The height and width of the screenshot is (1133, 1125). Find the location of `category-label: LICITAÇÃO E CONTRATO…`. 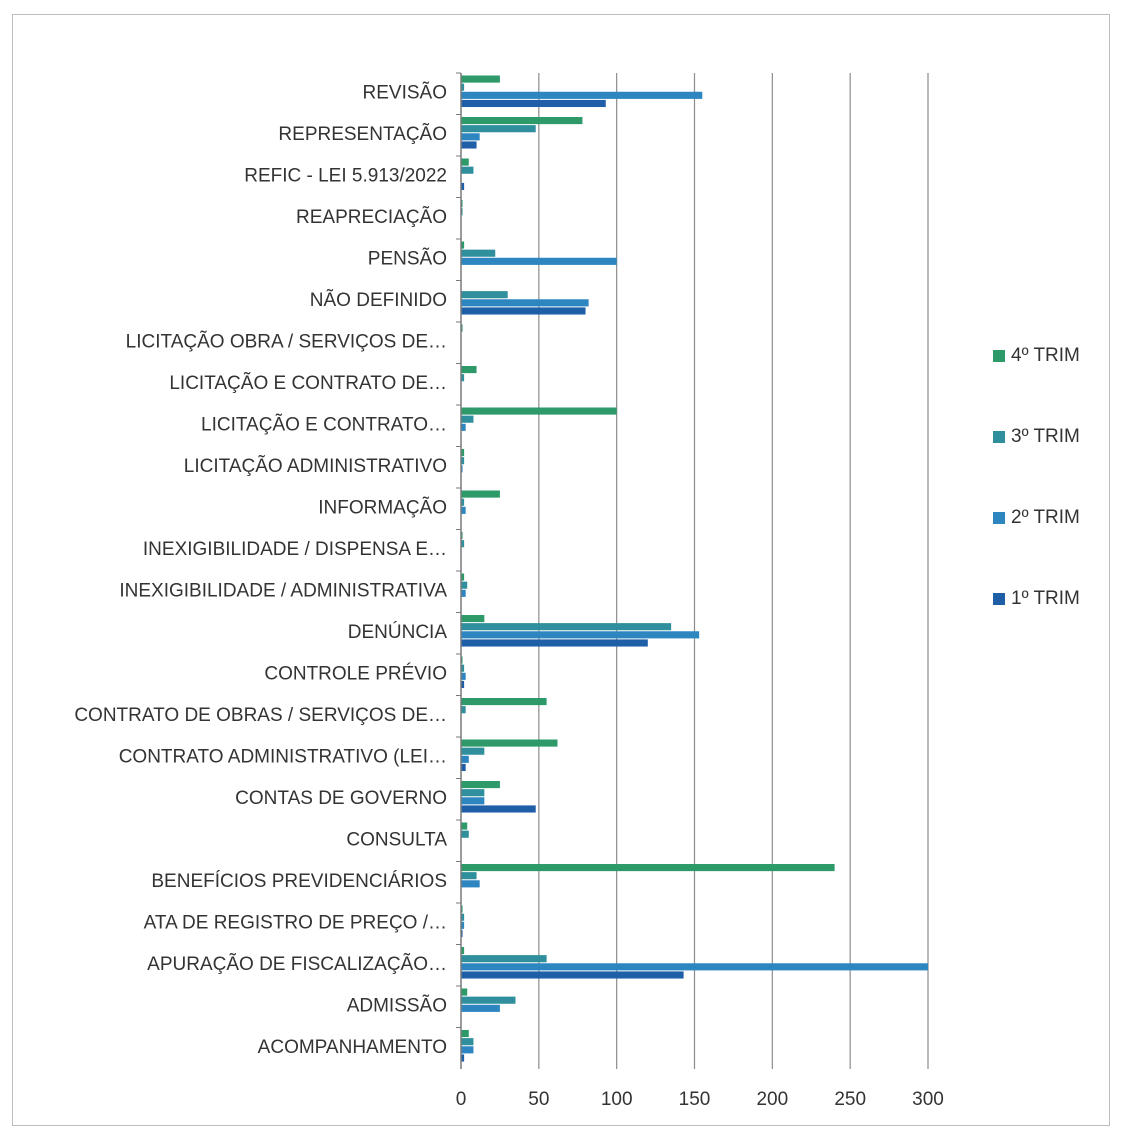

category-label: LICITAÇÃO E CONTRATO… is located at coordinates (324, 425).